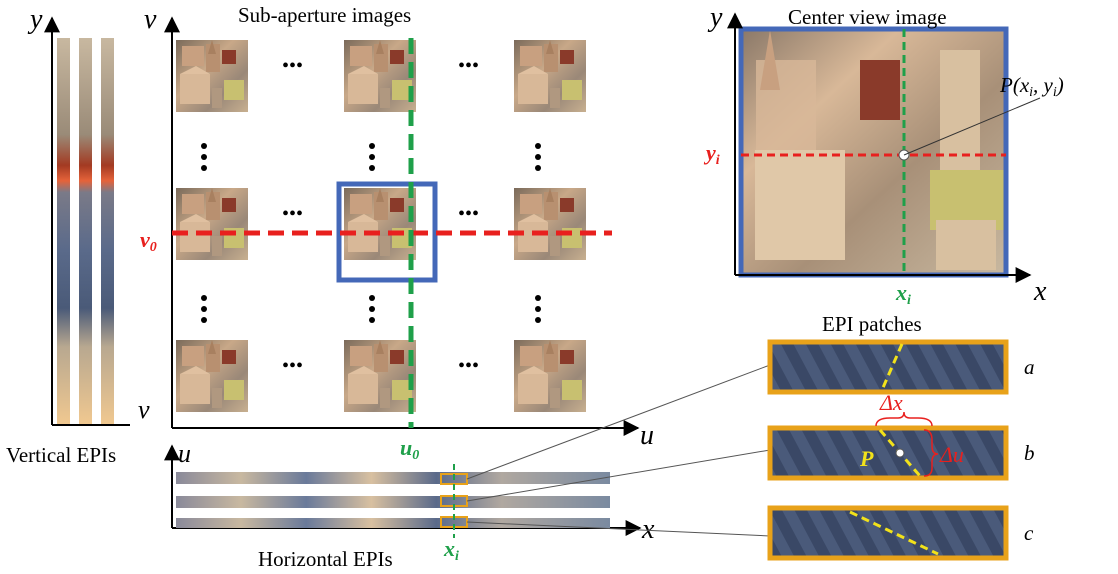 The height and width of the screenshot is (574, 1118). Describe the element at coordinates (1029, 453) in the screenshot. I see `patch-label-b: b` at that location.